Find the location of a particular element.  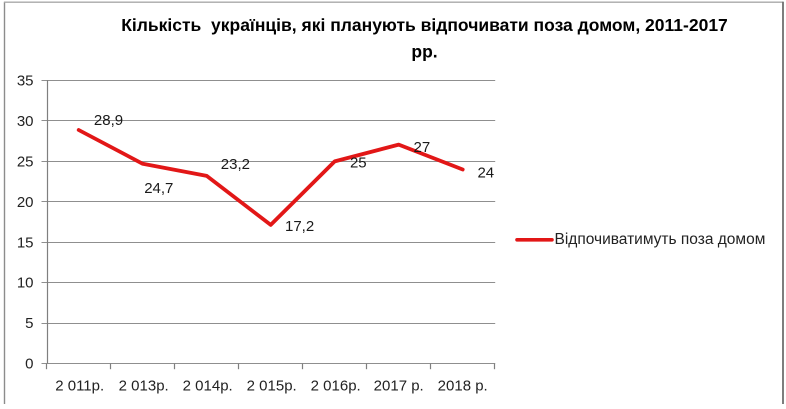

svg-text: 17,2 is located at coordinates (299, 226).